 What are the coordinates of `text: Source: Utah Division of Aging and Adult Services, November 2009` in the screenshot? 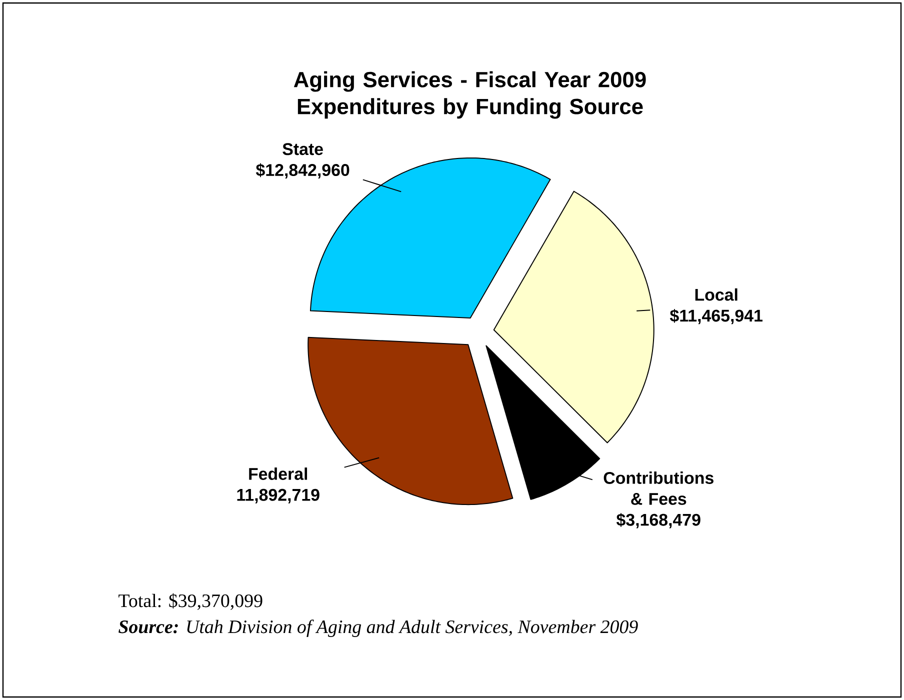 It's located at (378, 629).